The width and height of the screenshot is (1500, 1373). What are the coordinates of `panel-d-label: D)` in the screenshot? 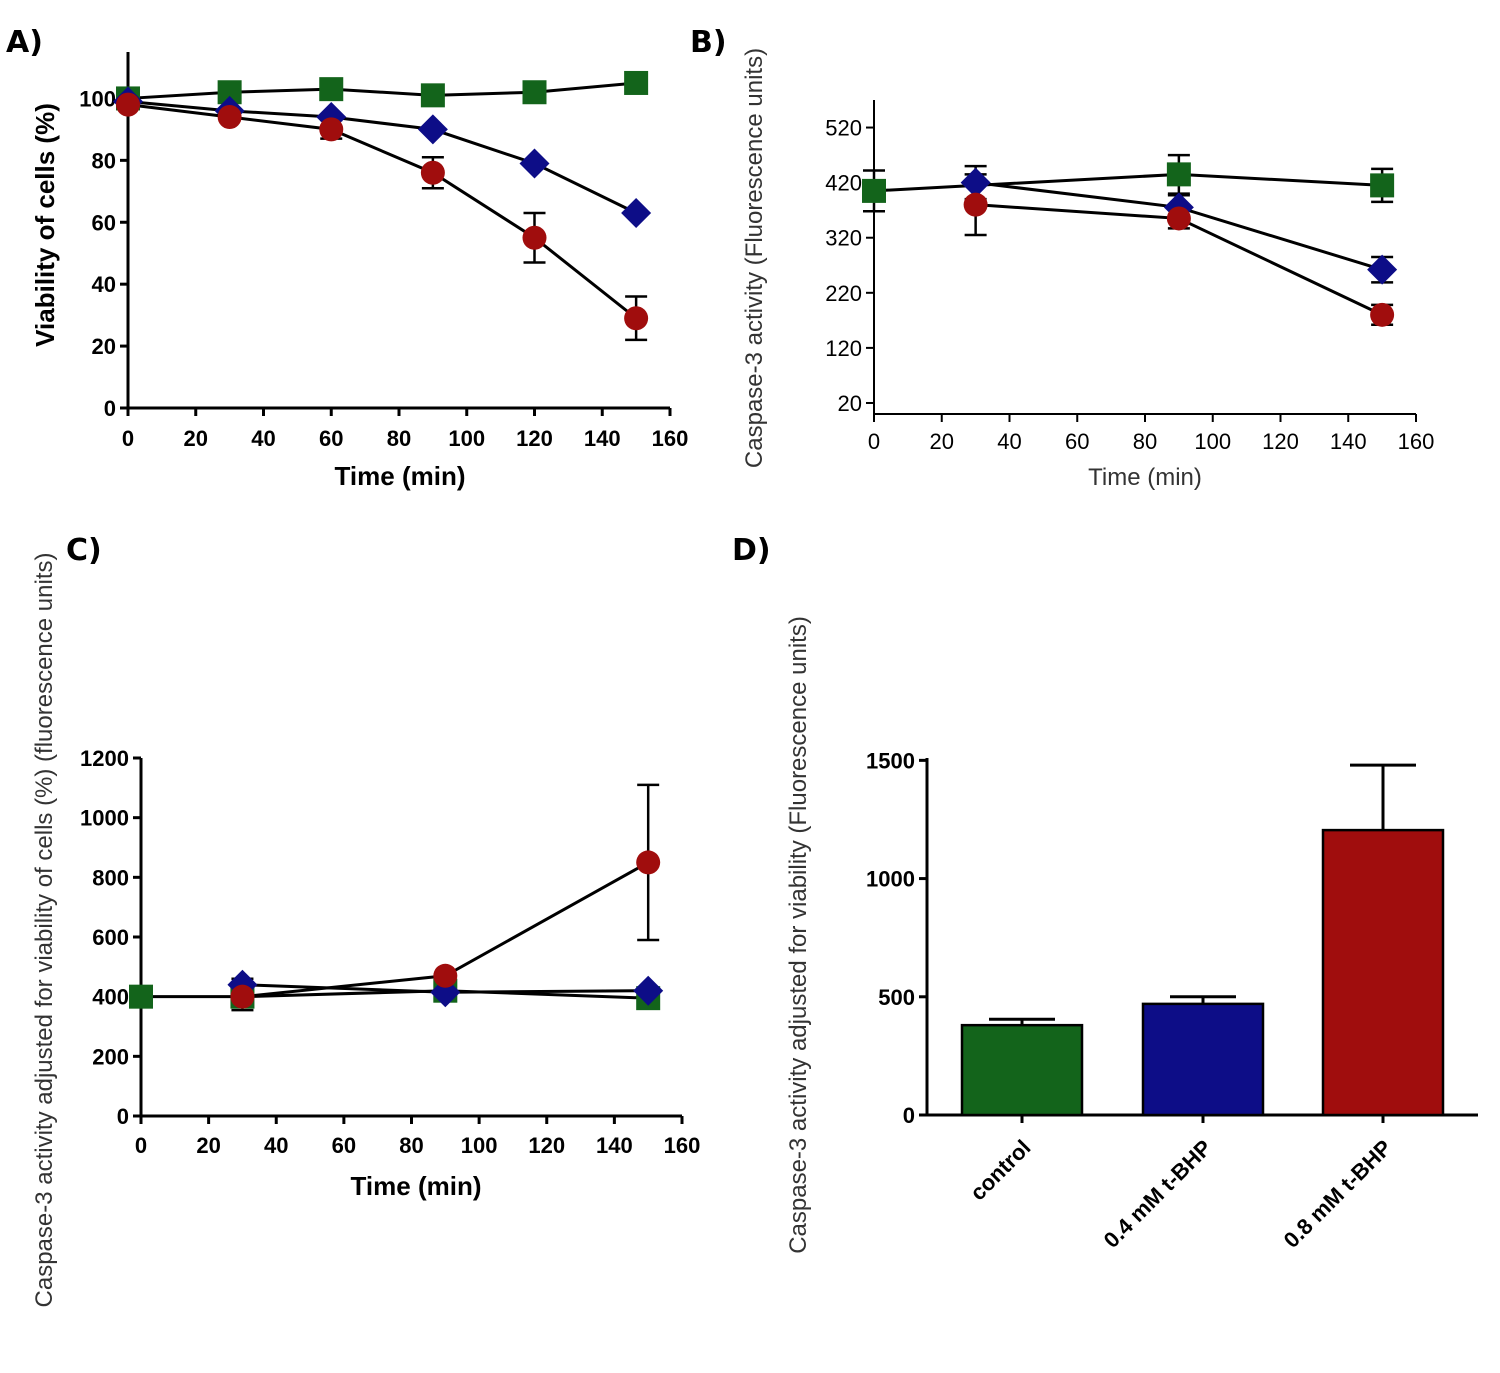 It's located at (751, 550).